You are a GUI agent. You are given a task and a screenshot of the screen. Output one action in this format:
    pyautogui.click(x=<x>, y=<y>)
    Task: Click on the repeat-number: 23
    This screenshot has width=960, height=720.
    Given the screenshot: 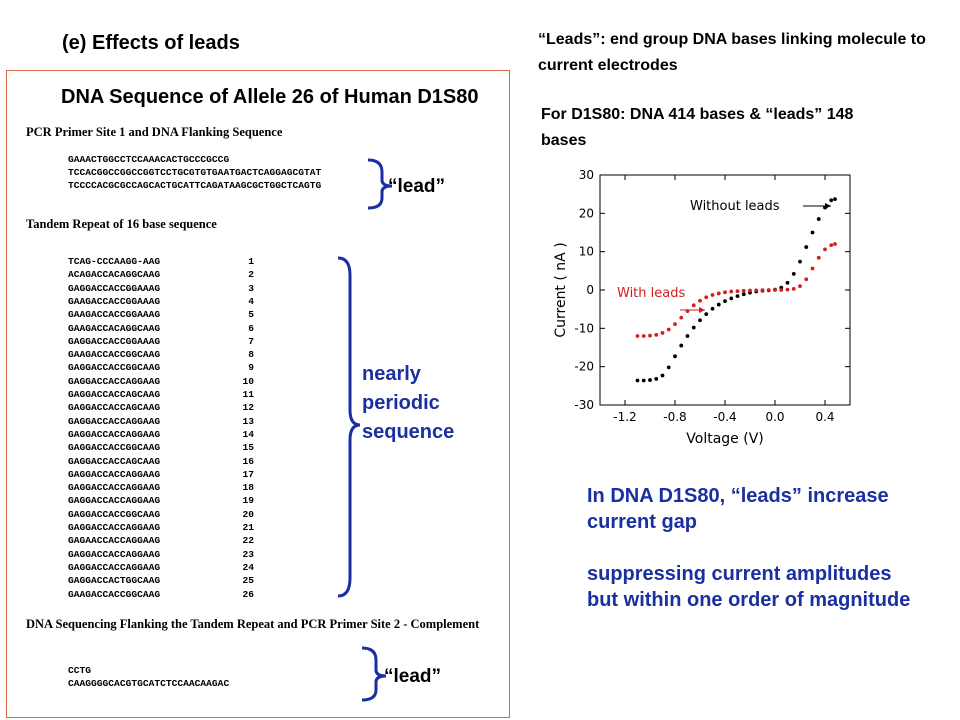 What is the action you would take?
    pyautogui.click(x=248, y=554)
    